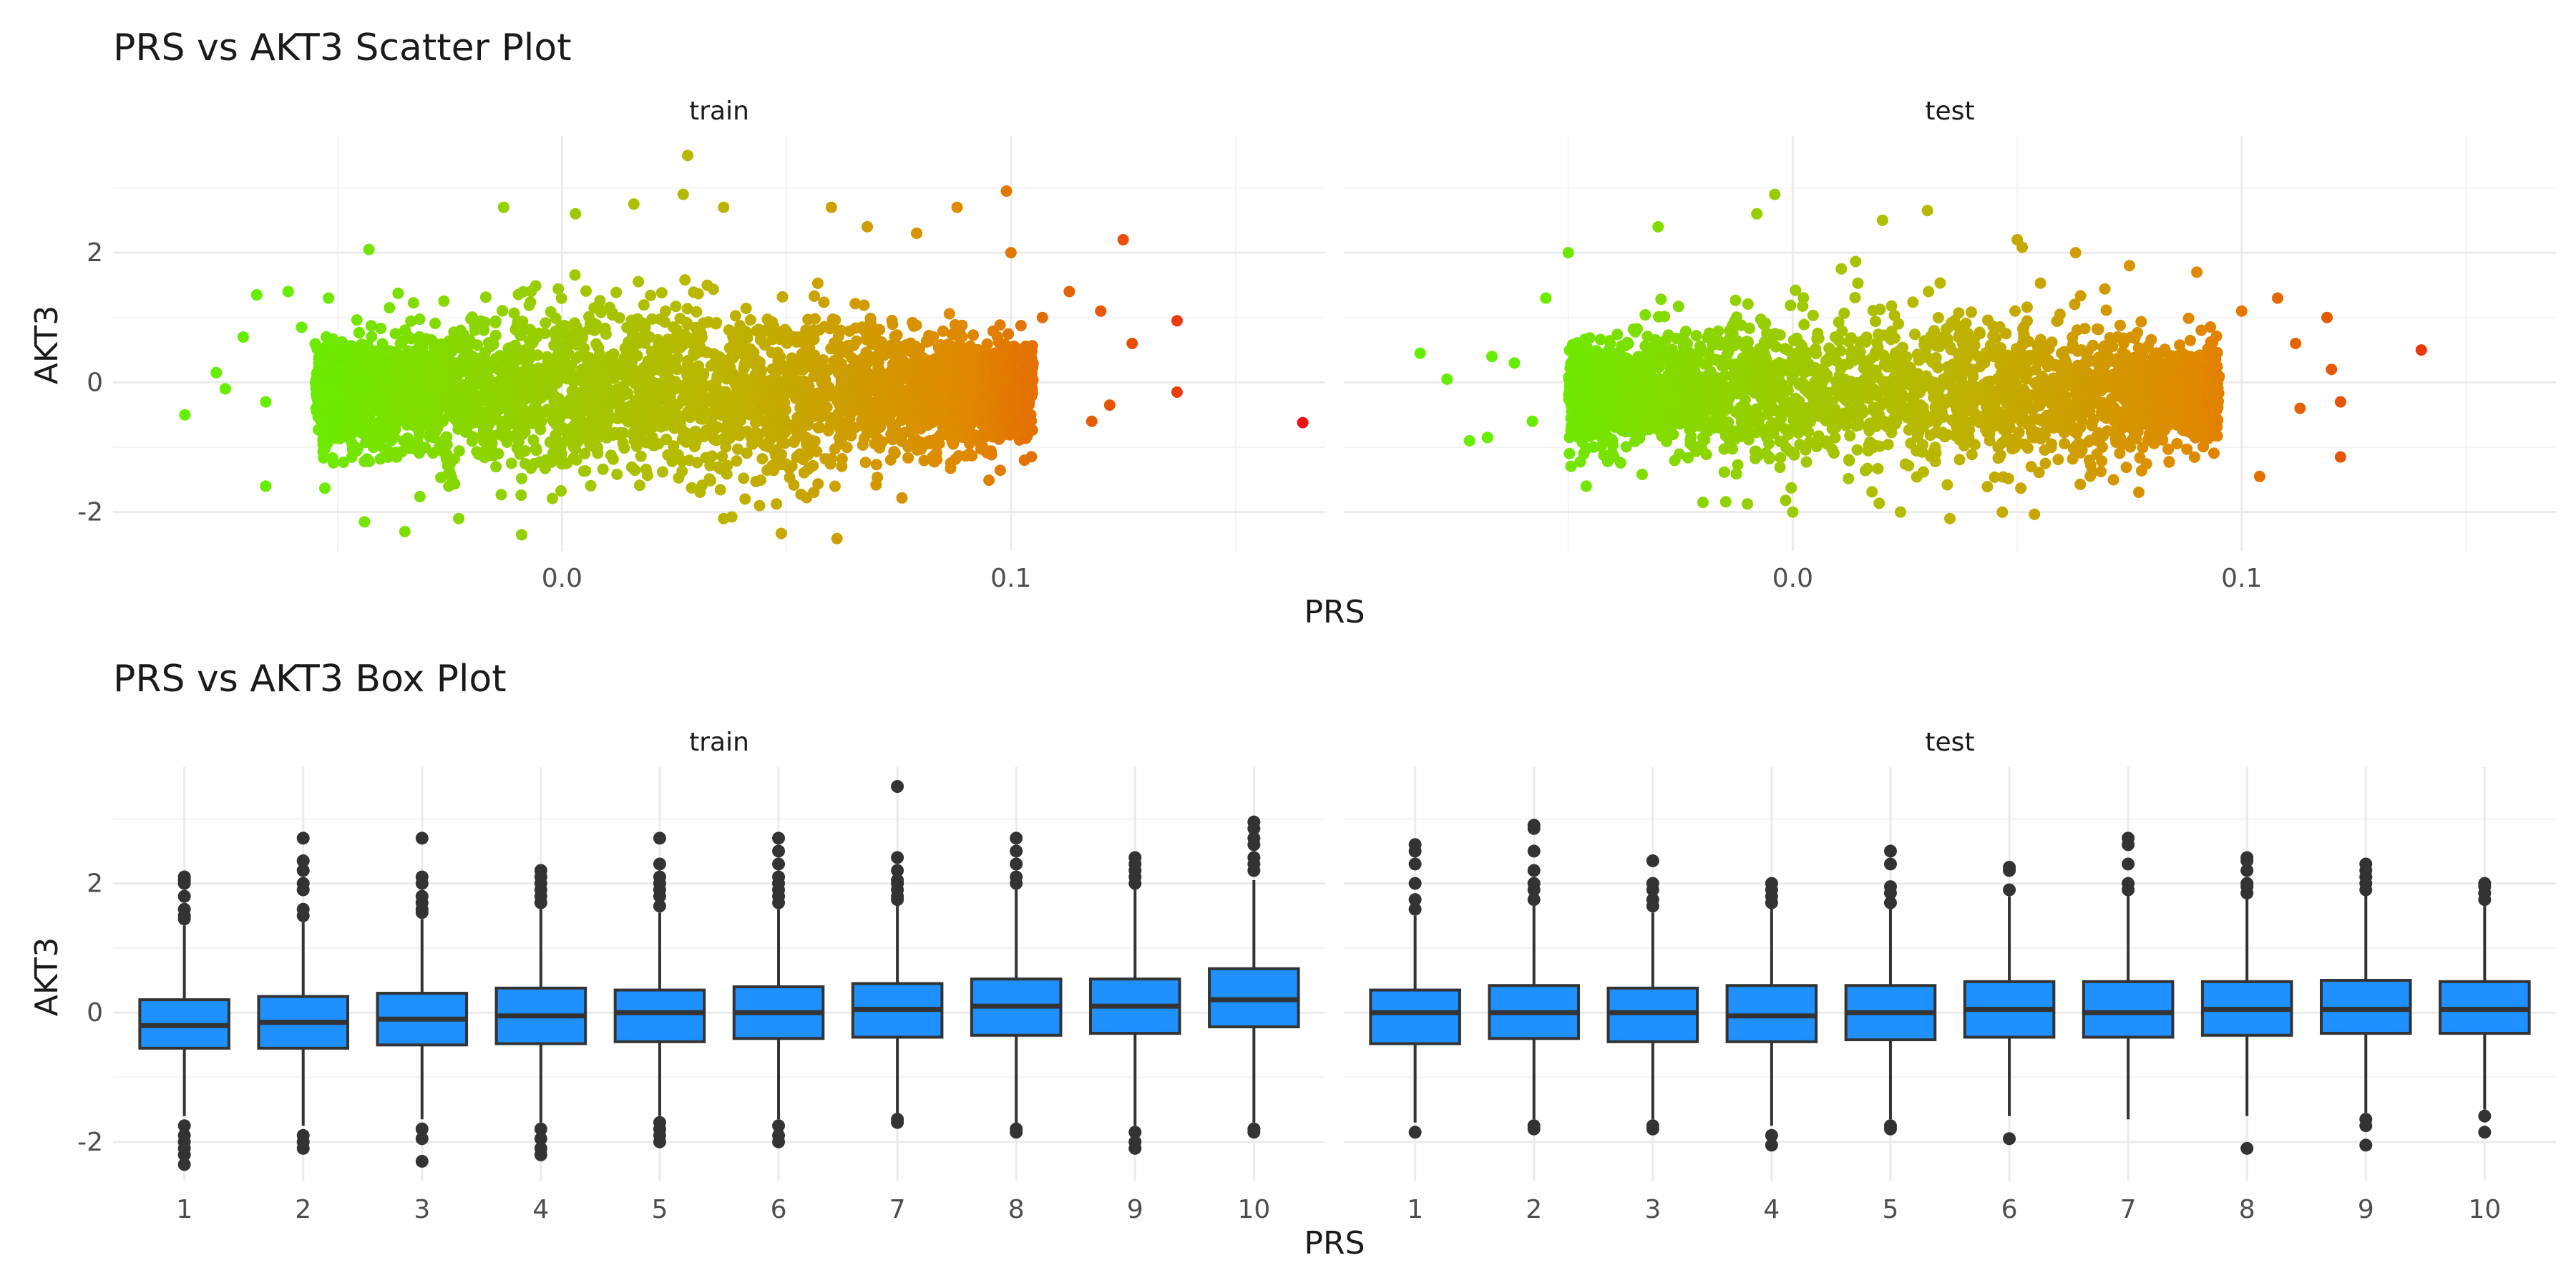 The width and height of the screenshot is (2576, 1288). What do you see at coordinates (1010, 578) in the screenshot?
I see `x-tick-label: 0.1` at bounding box center [1010, 578].